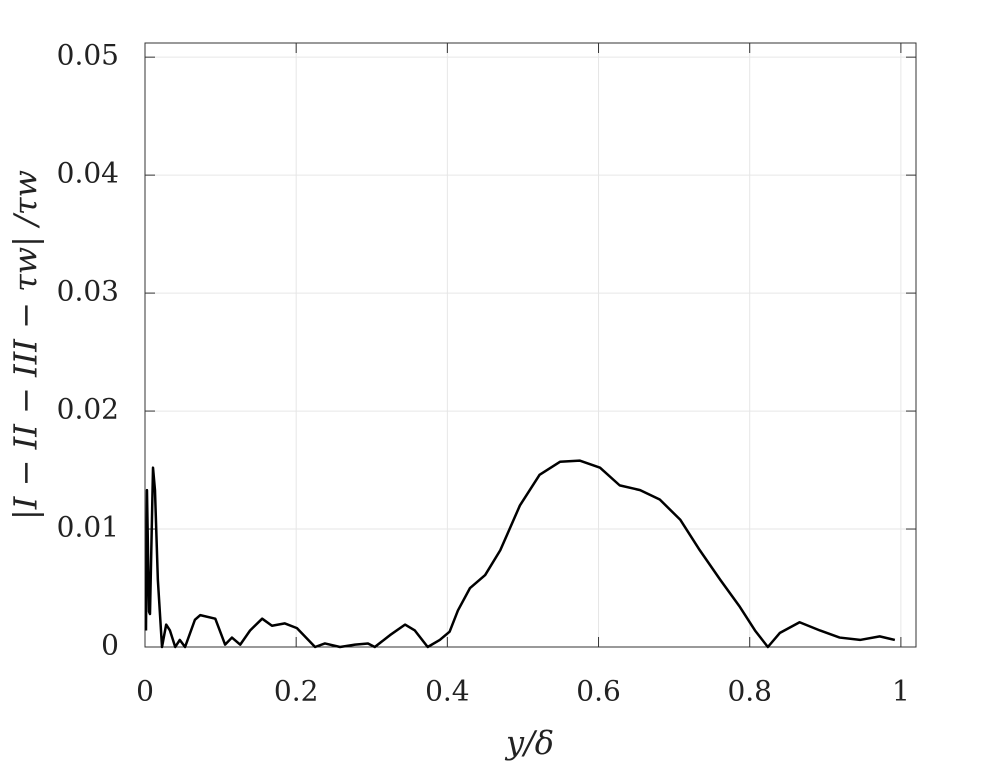 This screenshot has width=997, height=770. What do you see at coordinates (88, 173) in the screenshot?
I see `y-tick-label: 0.04` at bounding box center [88, 173].